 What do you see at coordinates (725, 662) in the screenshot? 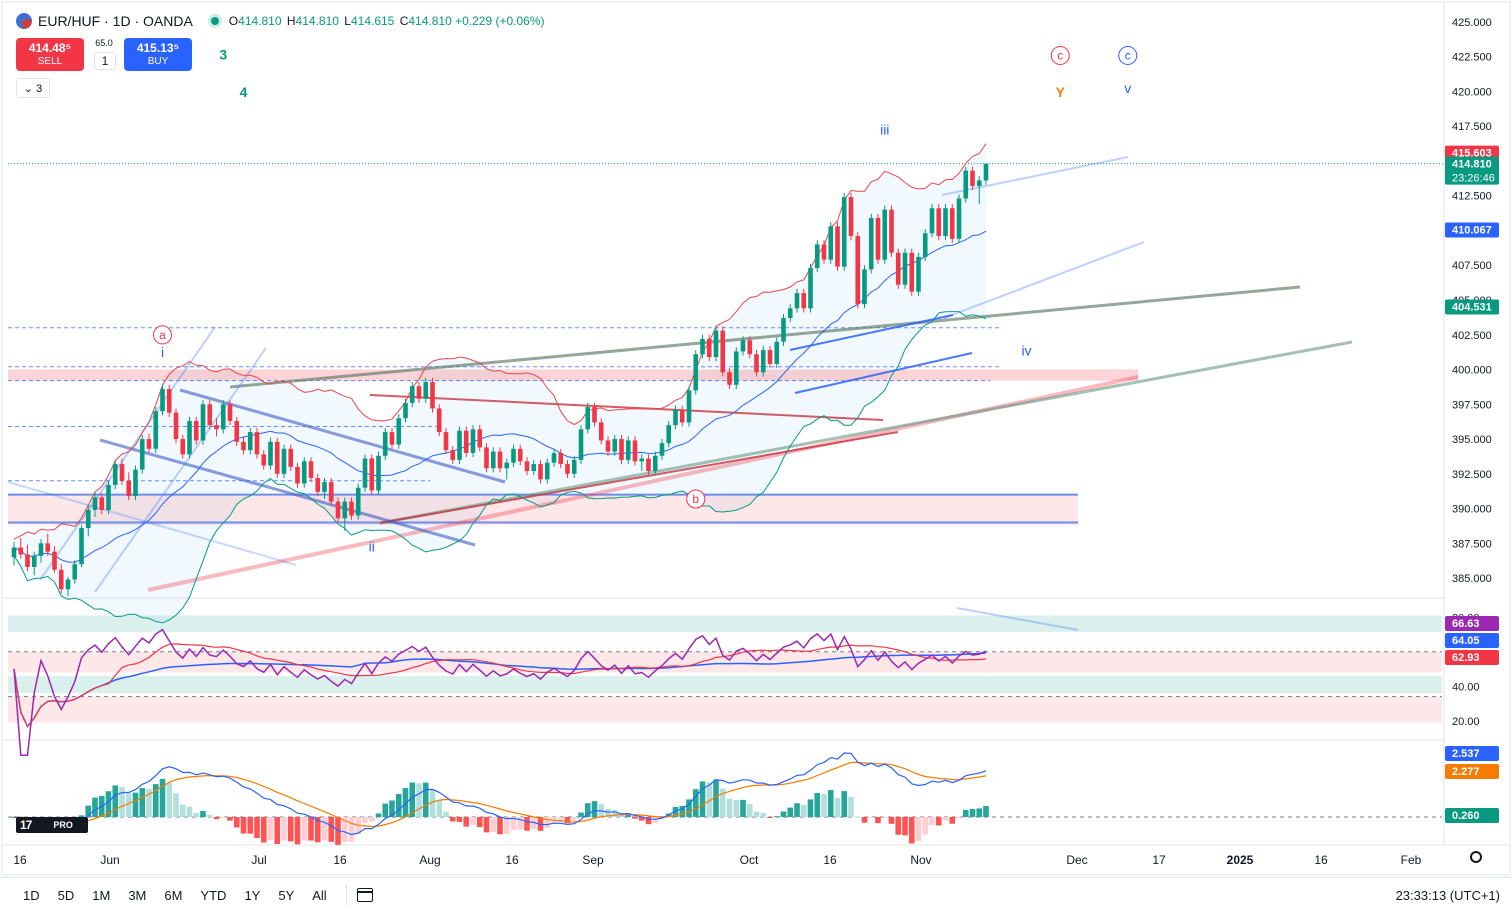
I see `rsi-upper-neutral-zone` at bounding box center [725, 662].